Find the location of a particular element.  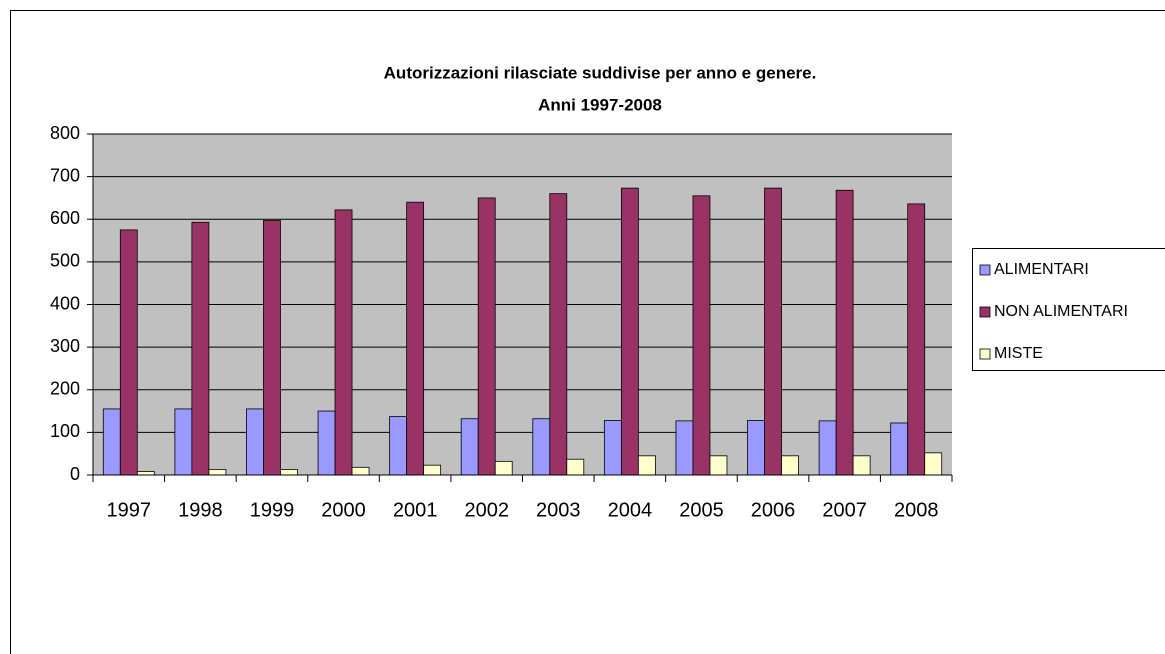

y-tick-label: 300 is located at coordinates (65, 346).